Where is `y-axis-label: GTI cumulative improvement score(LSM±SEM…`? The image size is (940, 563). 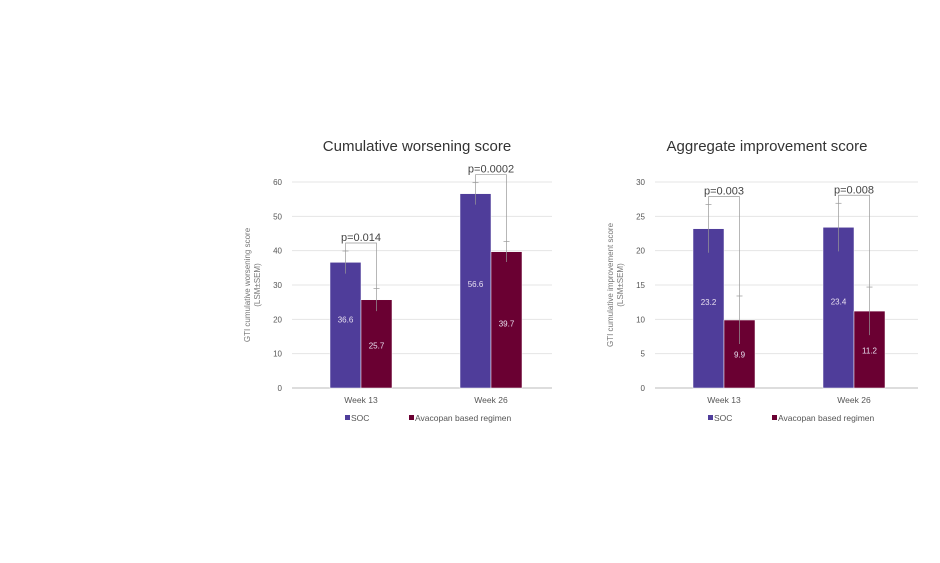 y-axis-label: GTI cumulative improvement score(LSM±SEM… is located at coordinates (615, 284).